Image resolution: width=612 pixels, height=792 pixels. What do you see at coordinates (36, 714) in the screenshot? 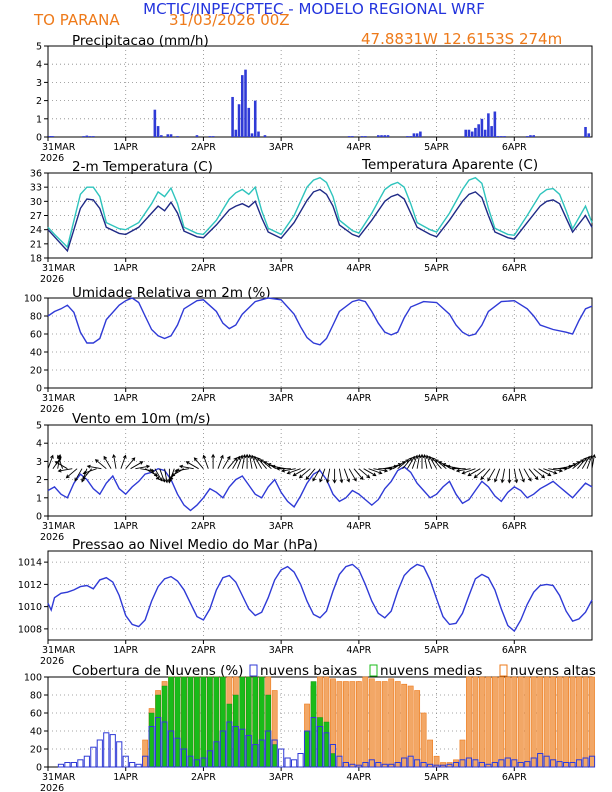
I see `clouds-ytick-label: 60` at bounding box center [36, 714].